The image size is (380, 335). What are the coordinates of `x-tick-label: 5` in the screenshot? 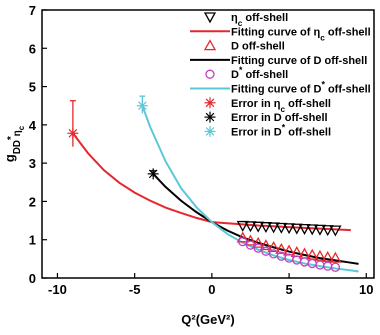 It's located at (288, 289).